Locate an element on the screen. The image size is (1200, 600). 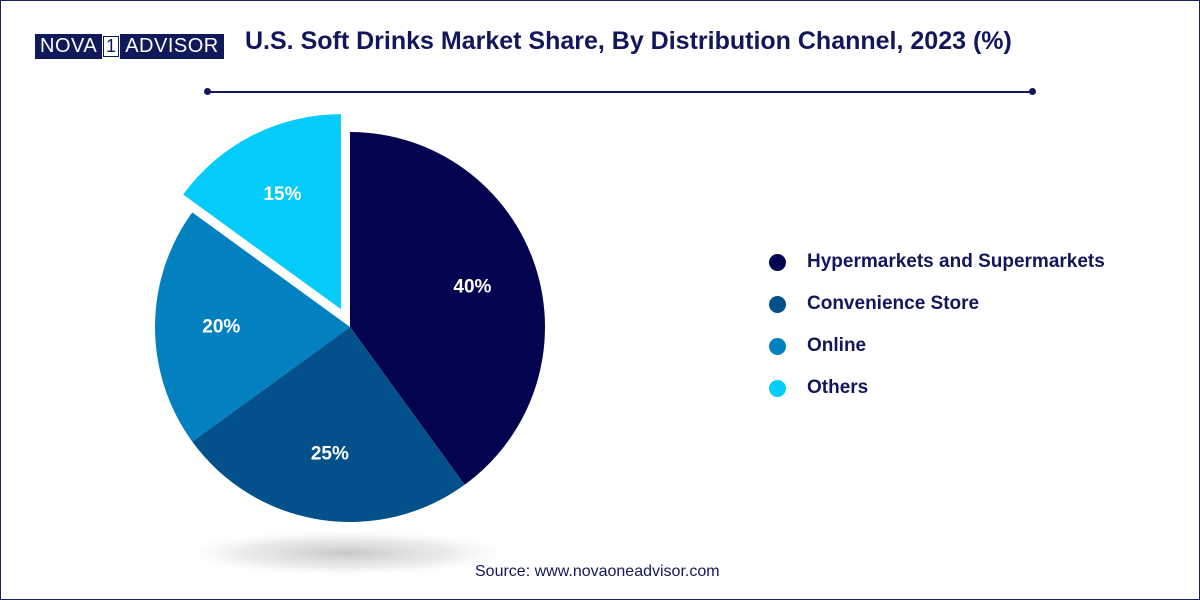
source-note: Source: www.novaoneadvisor.com is located at coordinates (597, 571).